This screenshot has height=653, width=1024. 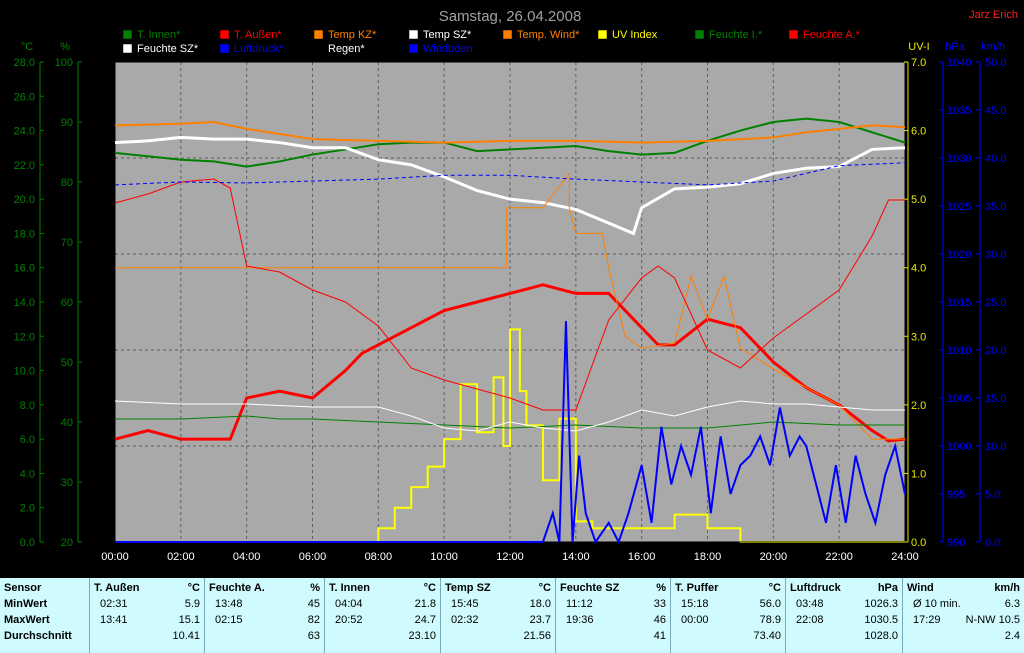 What do you see at coordinates (728, 604) in the screenshot?
I see `stats-row: 15:18 56.0` at bounding box center [728, 604].